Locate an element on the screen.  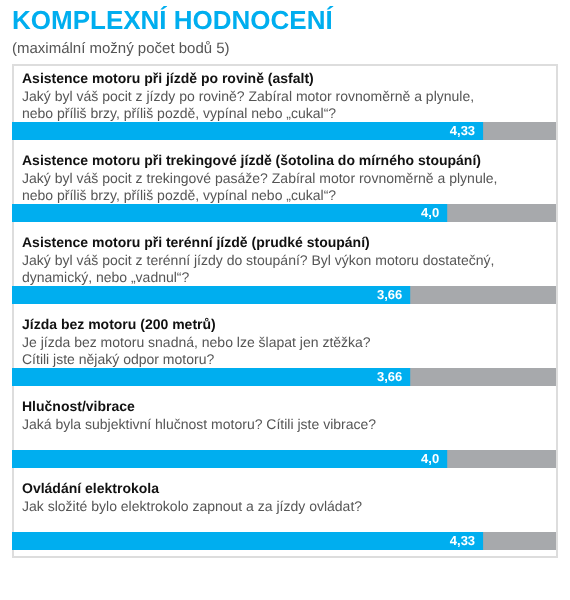
chart-title: KOMPLEXNÍ HODNOCENÍ is located at coordinates (173, 20).